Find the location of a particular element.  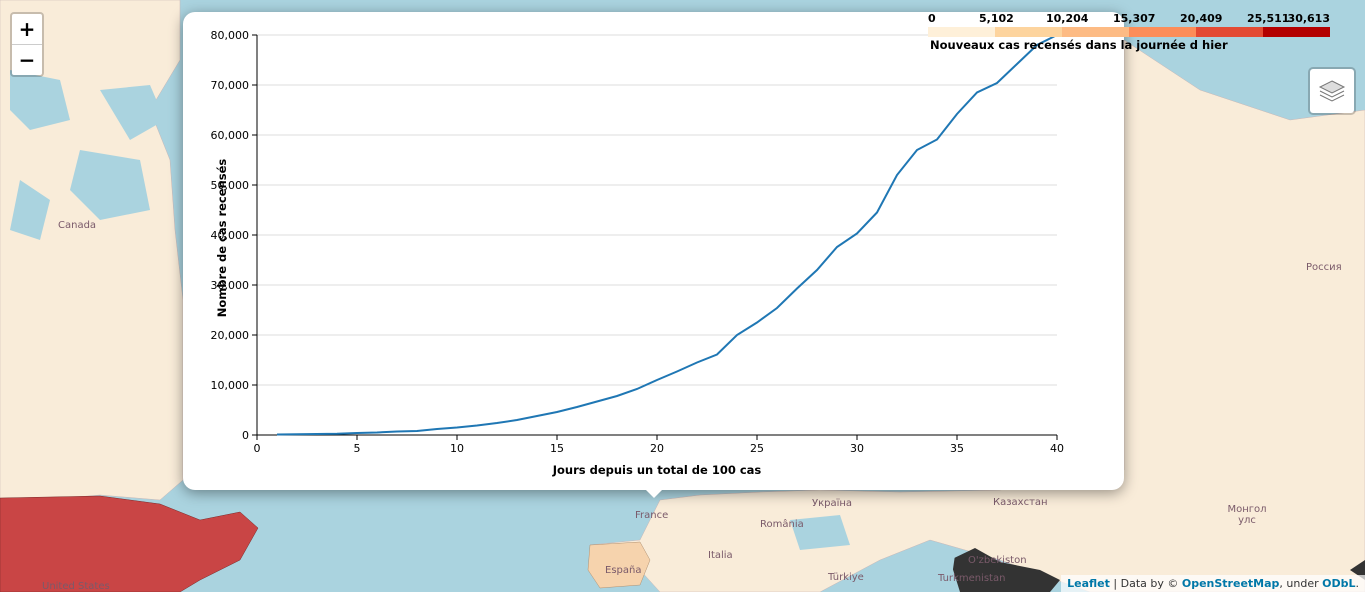

legend-color-bar is located at coordinates (1129, 32).